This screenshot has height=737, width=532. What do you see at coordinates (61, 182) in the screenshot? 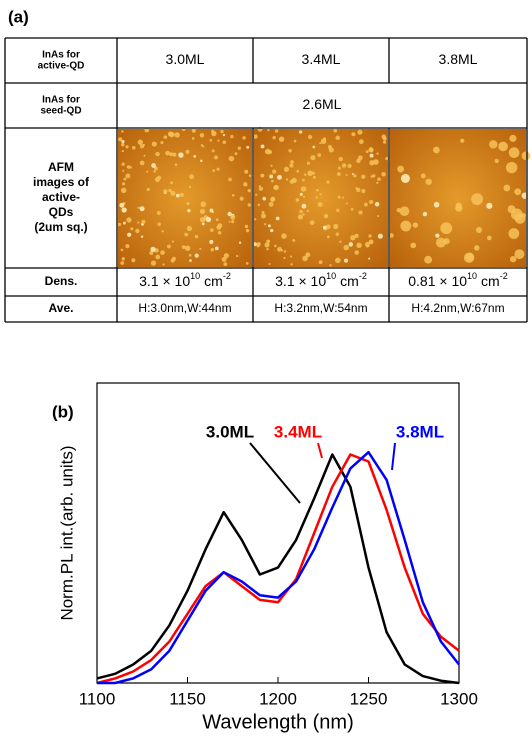
I see `row-header: images of` at bounding box center [61, 182].